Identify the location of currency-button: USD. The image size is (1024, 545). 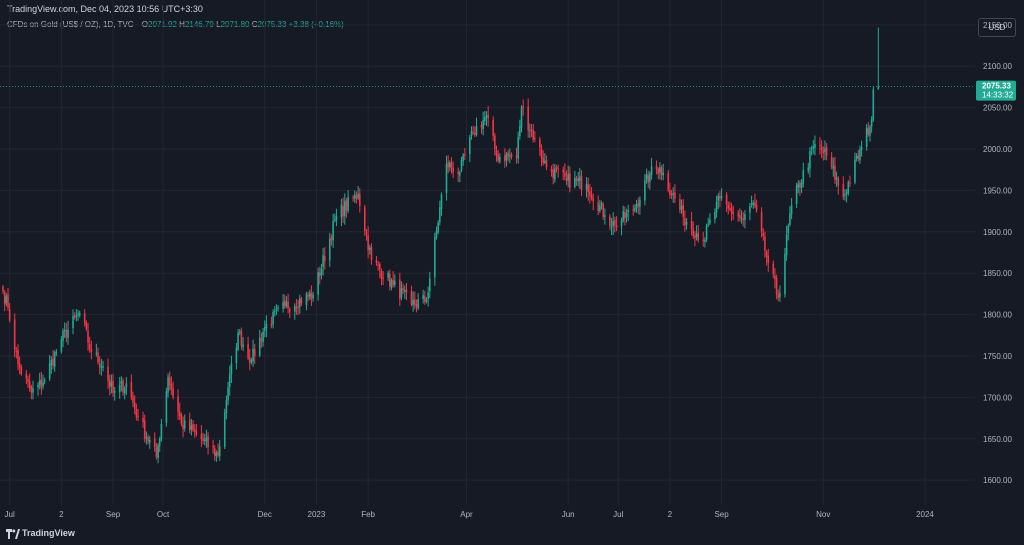
(997, 27).